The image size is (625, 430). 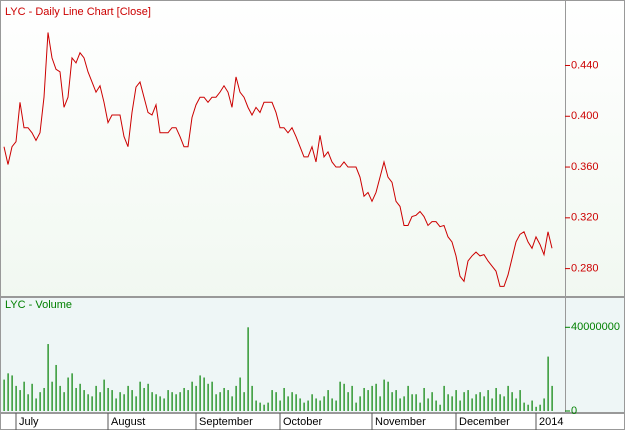 I want to click on x-tick-label: November, so click(x=400, y=422).